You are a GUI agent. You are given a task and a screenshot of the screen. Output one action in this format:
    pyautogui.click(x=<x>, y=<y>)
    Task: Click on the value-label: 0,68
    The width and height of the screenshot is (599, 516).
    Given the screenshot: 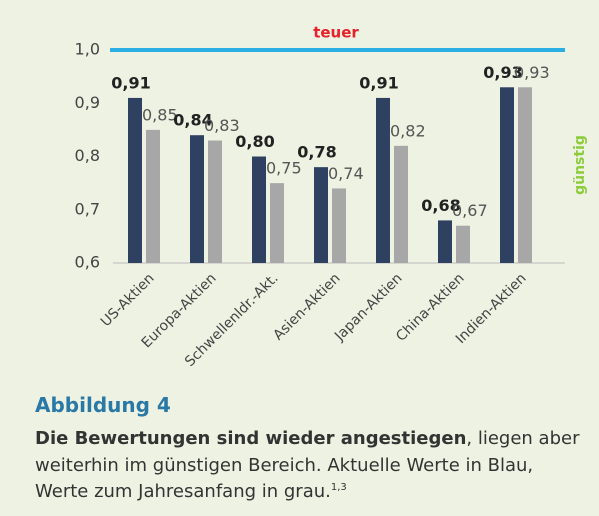 What is the action you would take?
    pyautogui.click(x=440, y=205)
    